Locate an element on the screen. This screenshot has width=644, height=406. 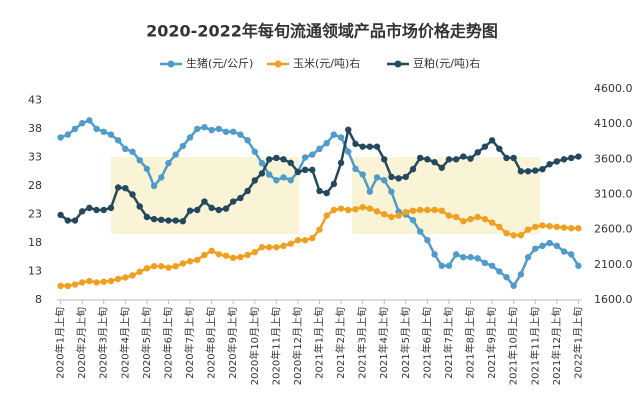
y-tick-label: 18 is located at coordinates (35, 242).